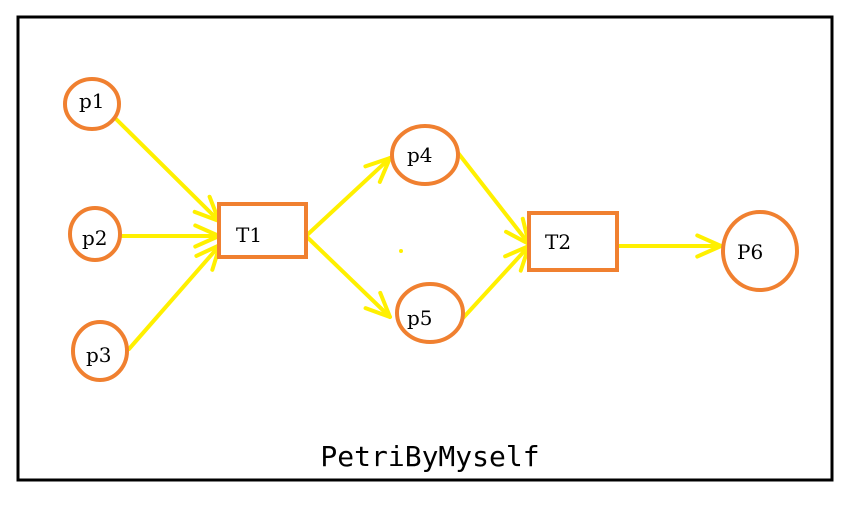 The image size is (851, 508). What do you see at coordinates (558, 242) in the screenshot?
I see `transition-label: T2` at bounding box center [558, 242].